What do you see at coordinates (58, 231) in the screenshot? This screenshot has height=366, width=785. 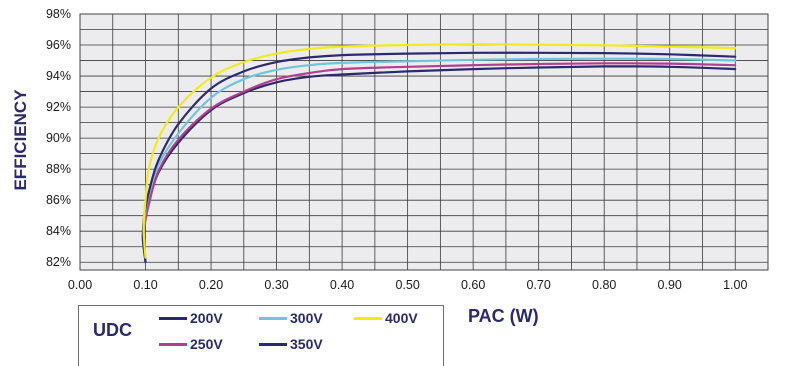 I see `y-tick-label: 84%` at bounding box center [58, 231].